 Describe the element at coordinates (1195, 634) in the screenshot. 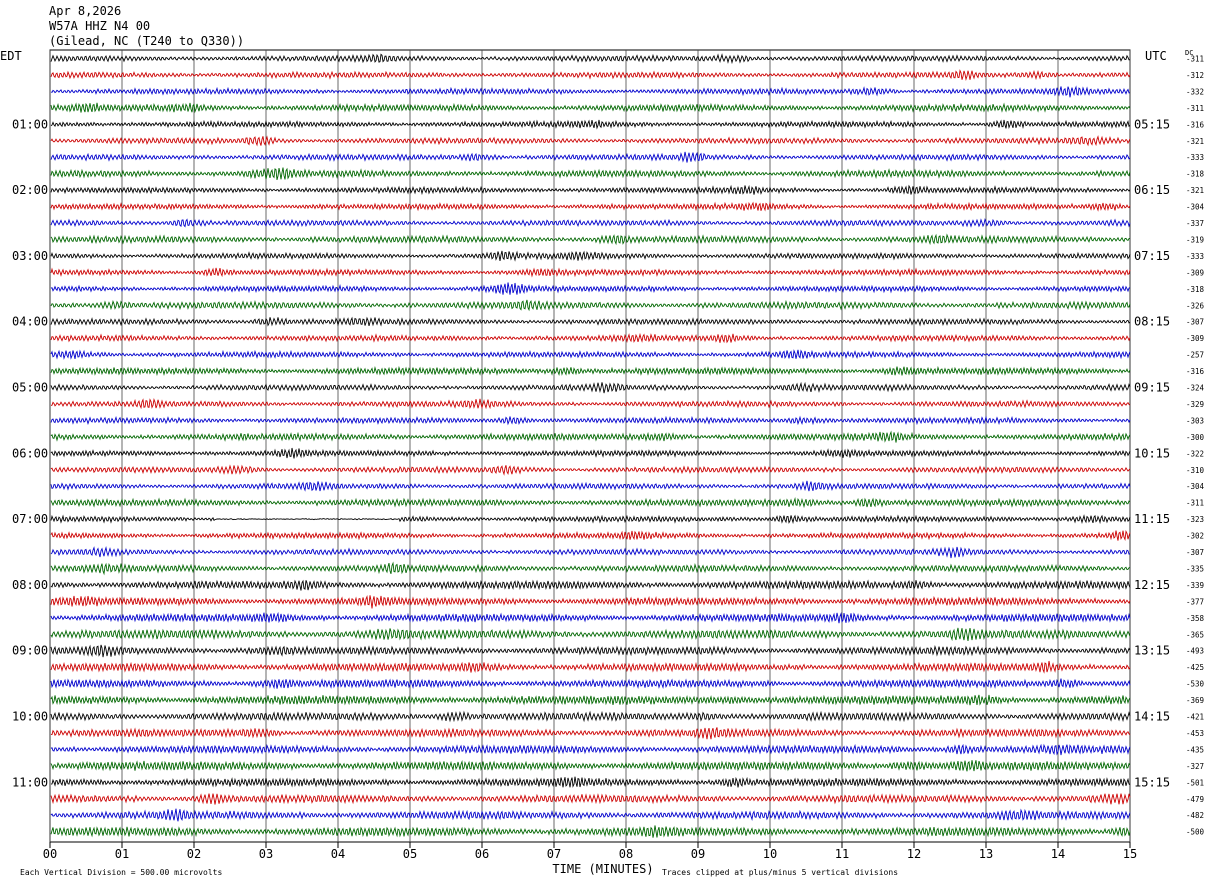

I see `dc-offset-label: -365` at that location.